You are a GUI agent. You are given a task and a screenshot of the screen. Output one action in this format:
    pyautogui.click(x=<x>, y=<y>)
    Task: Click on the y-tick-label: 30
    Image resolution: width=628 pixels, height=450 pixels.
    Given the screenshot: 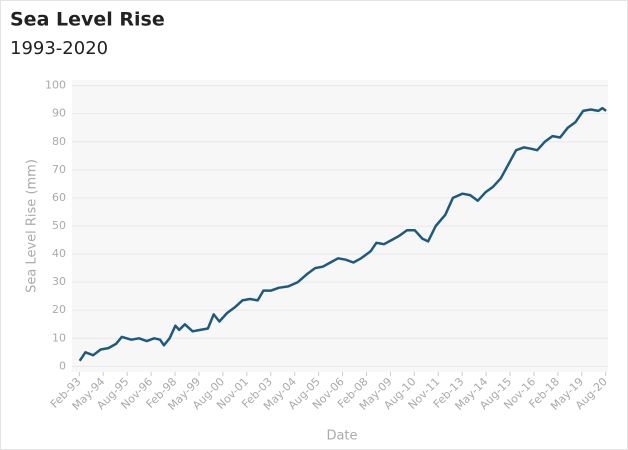 What is the action you would take?
    pyautogui.click(x=59, y=281)
    